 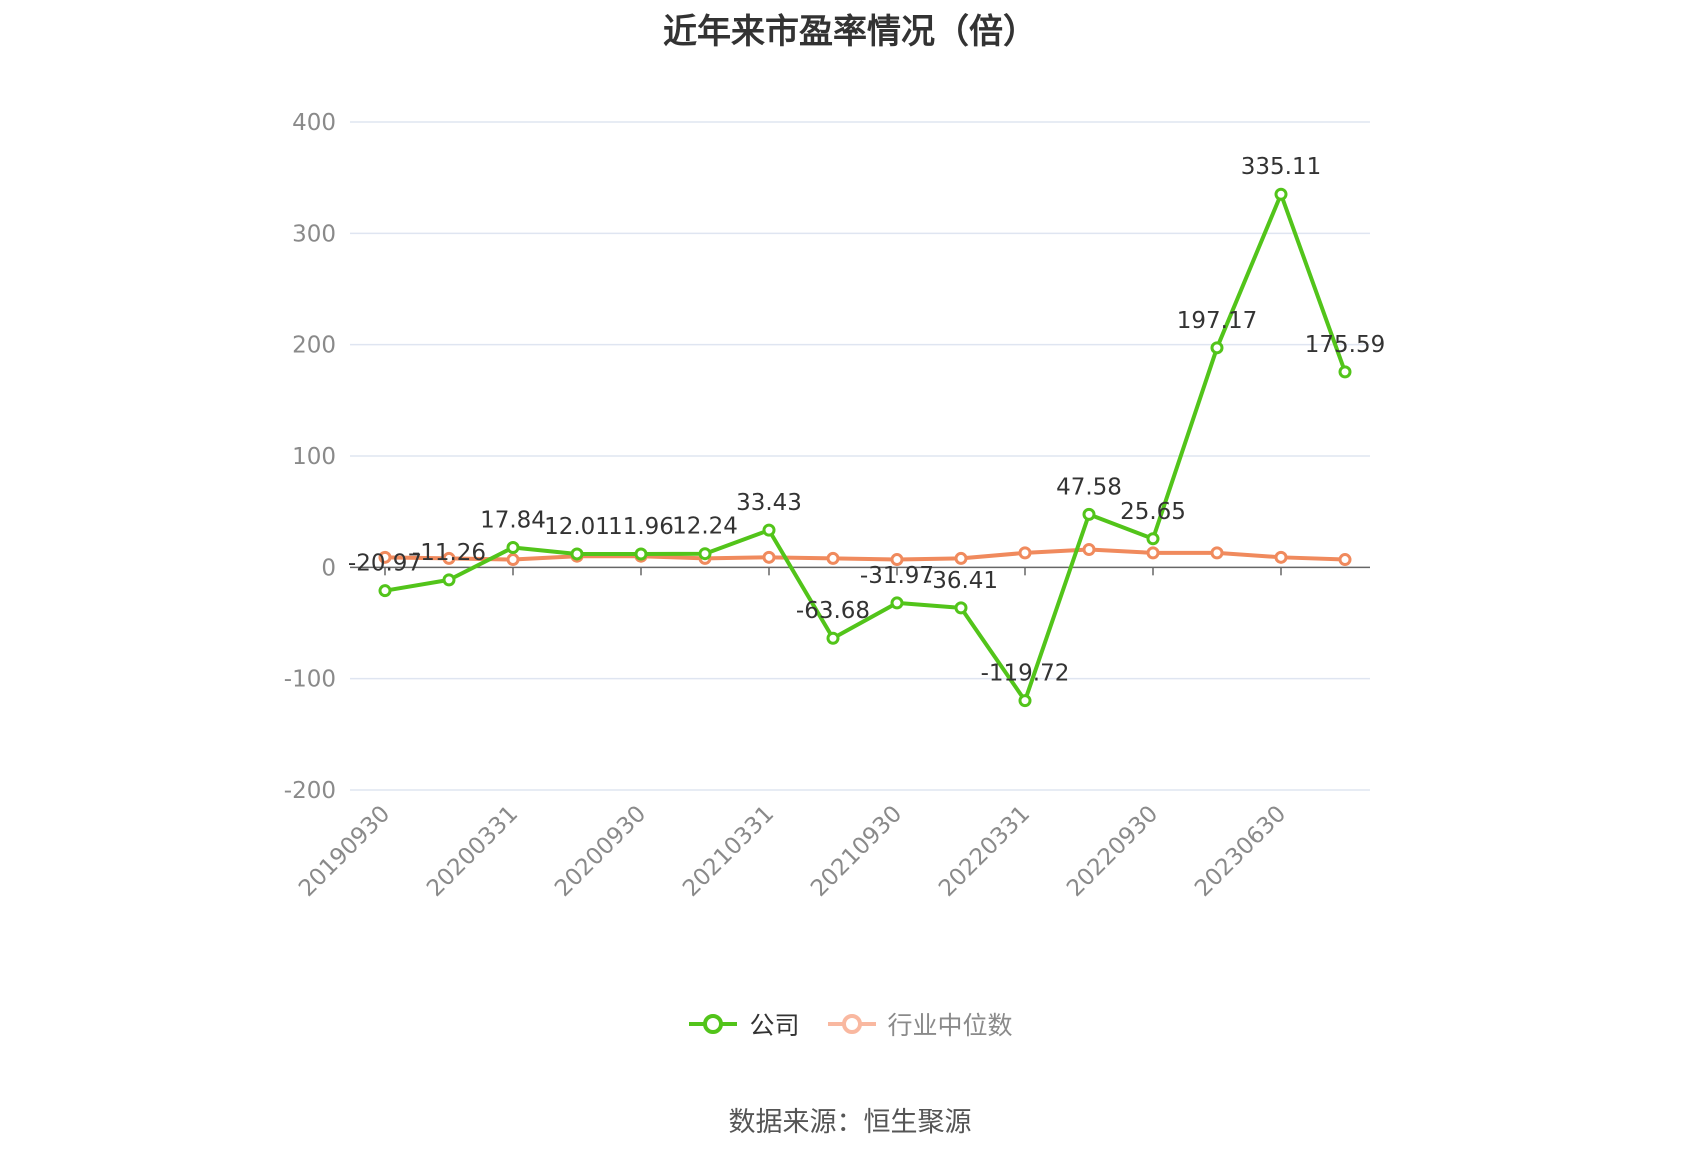 What do you see at coordinates (950, 1025) in the screenshot?
I see `legend-industry-label: 行业中位数` at bounding box center [950, 1025].